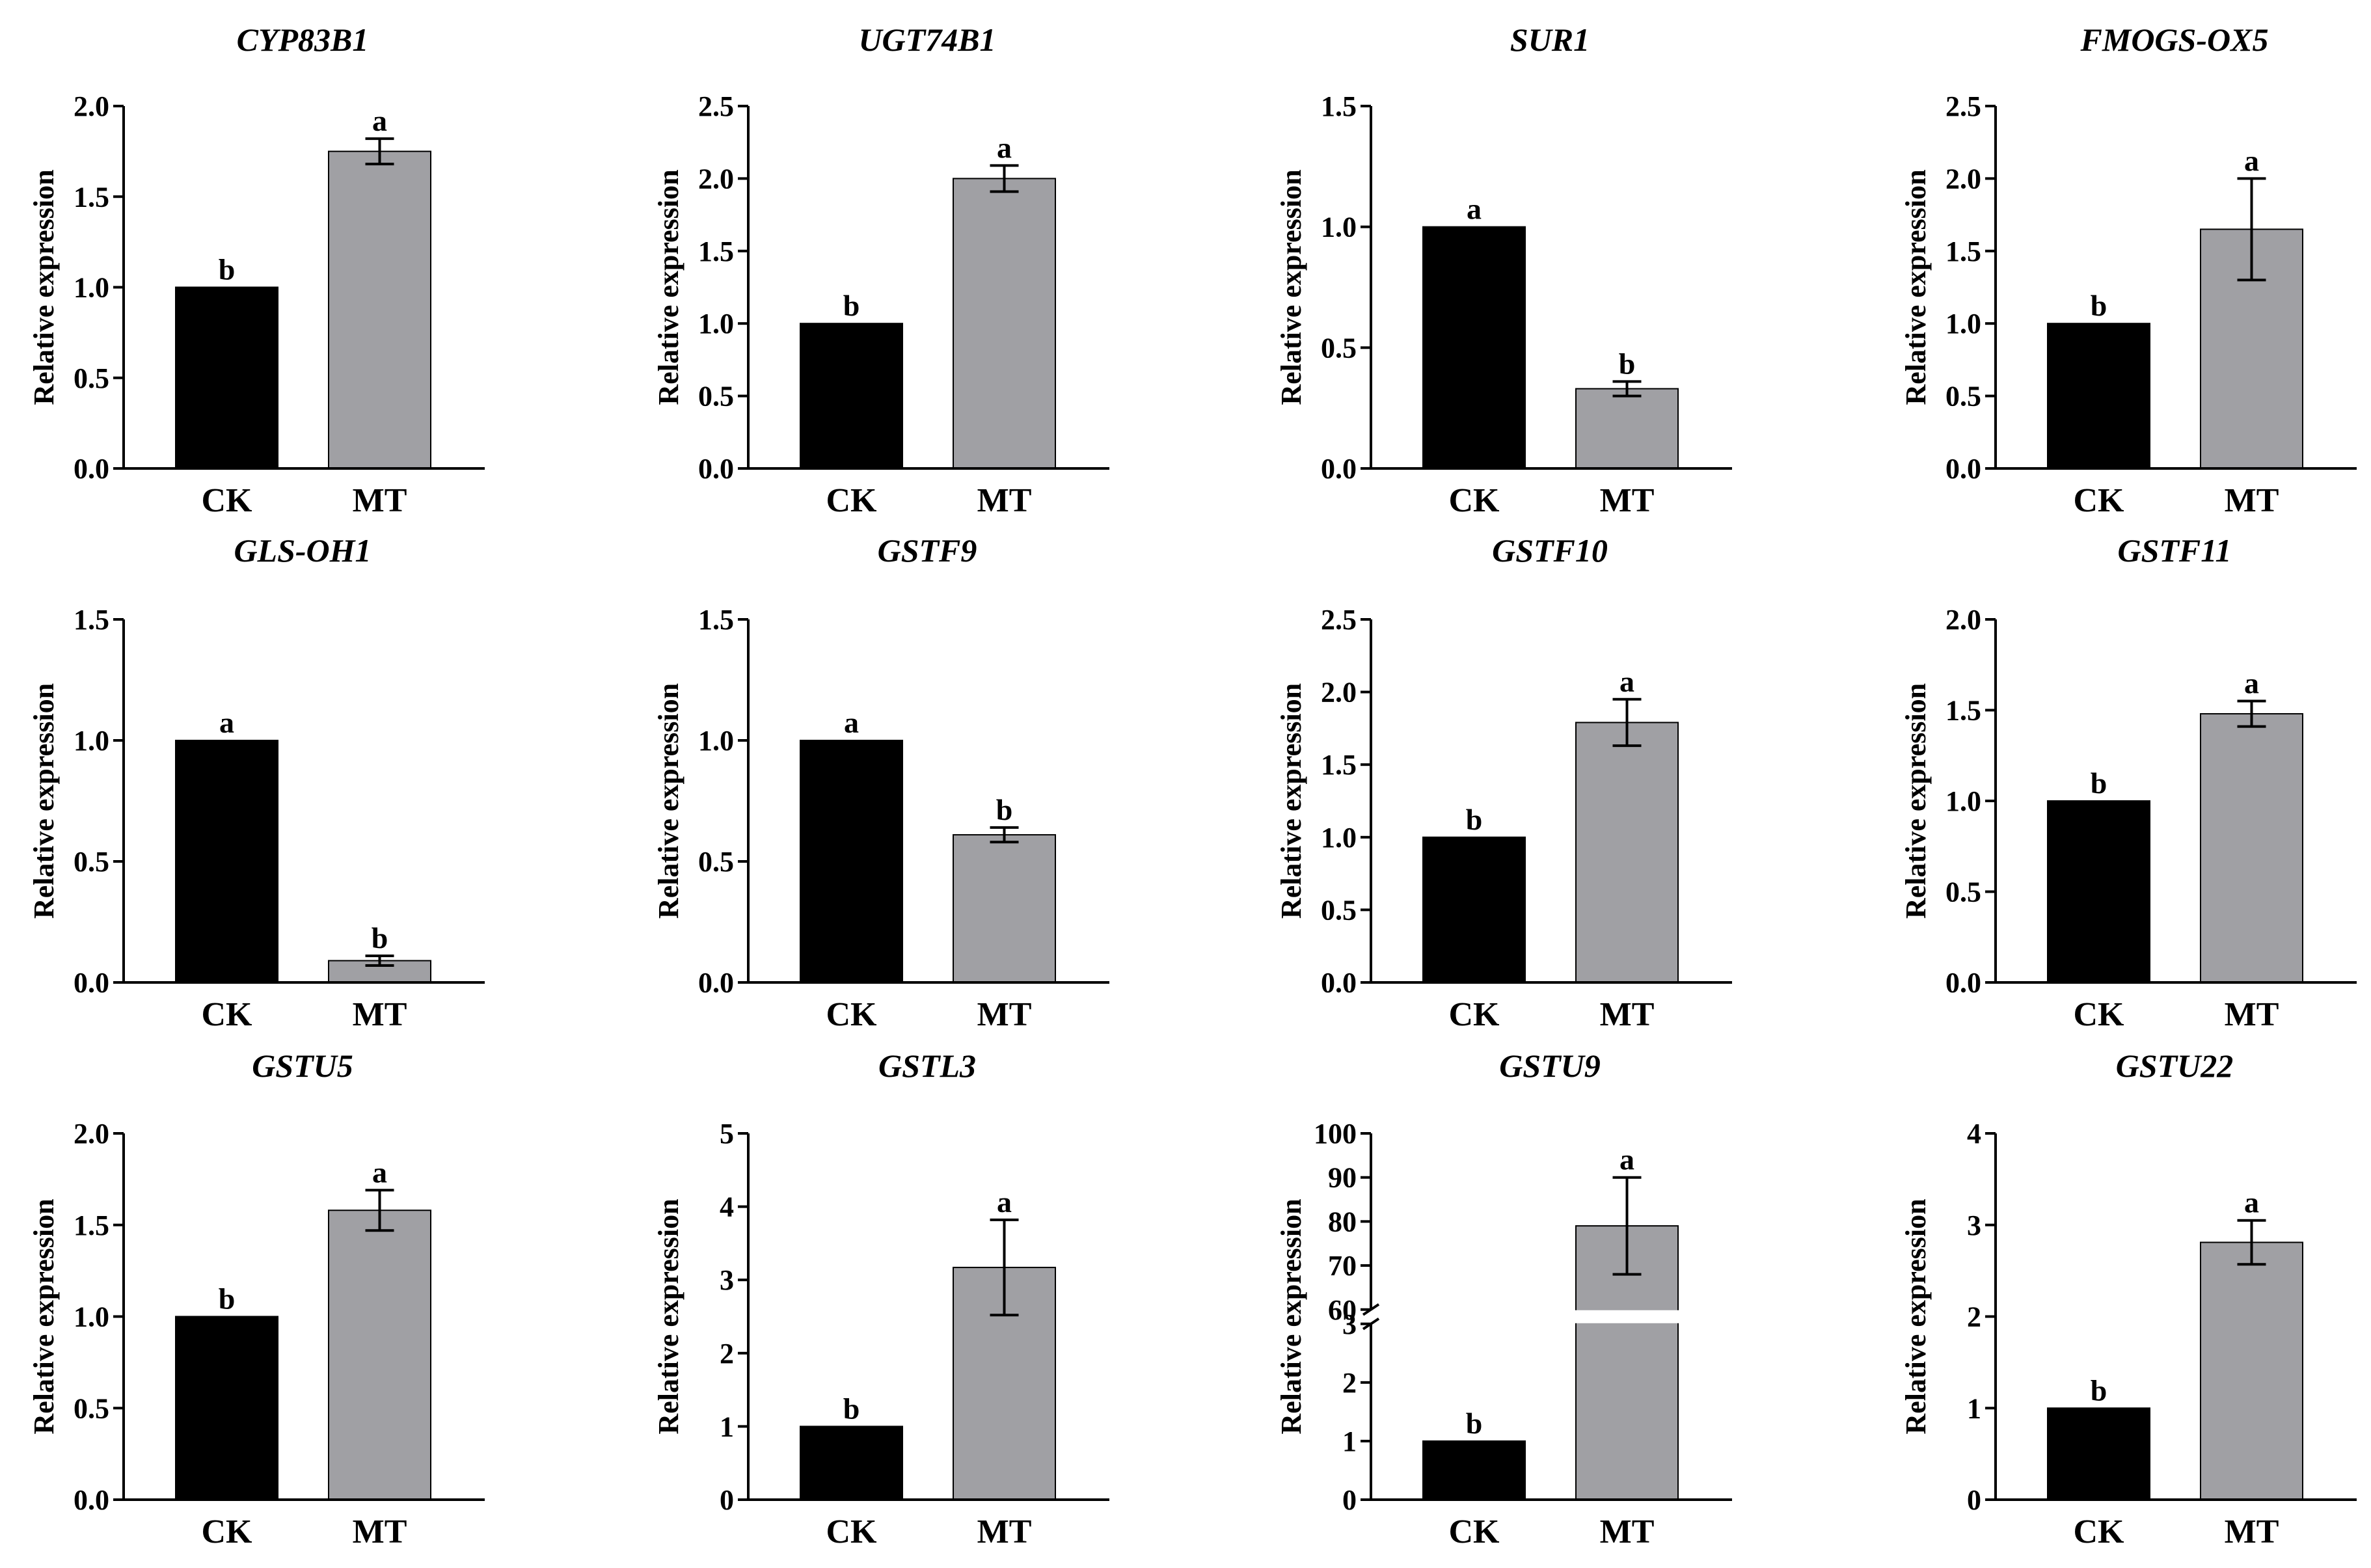 This screenshot has height=1568, width=2371. What do you see at coordinates (1550, 1066) in the screenshot?
I see `chart-title: GSTU9` at bounding box center [1550, 1066].